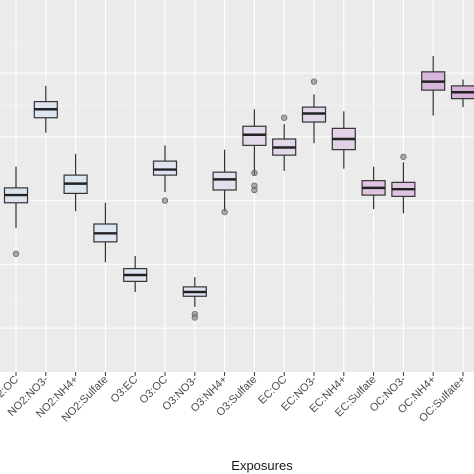 The width and height of the screenshot is (474, 474). I want to click on x-axis-title: Exposures, so click(262, 465).